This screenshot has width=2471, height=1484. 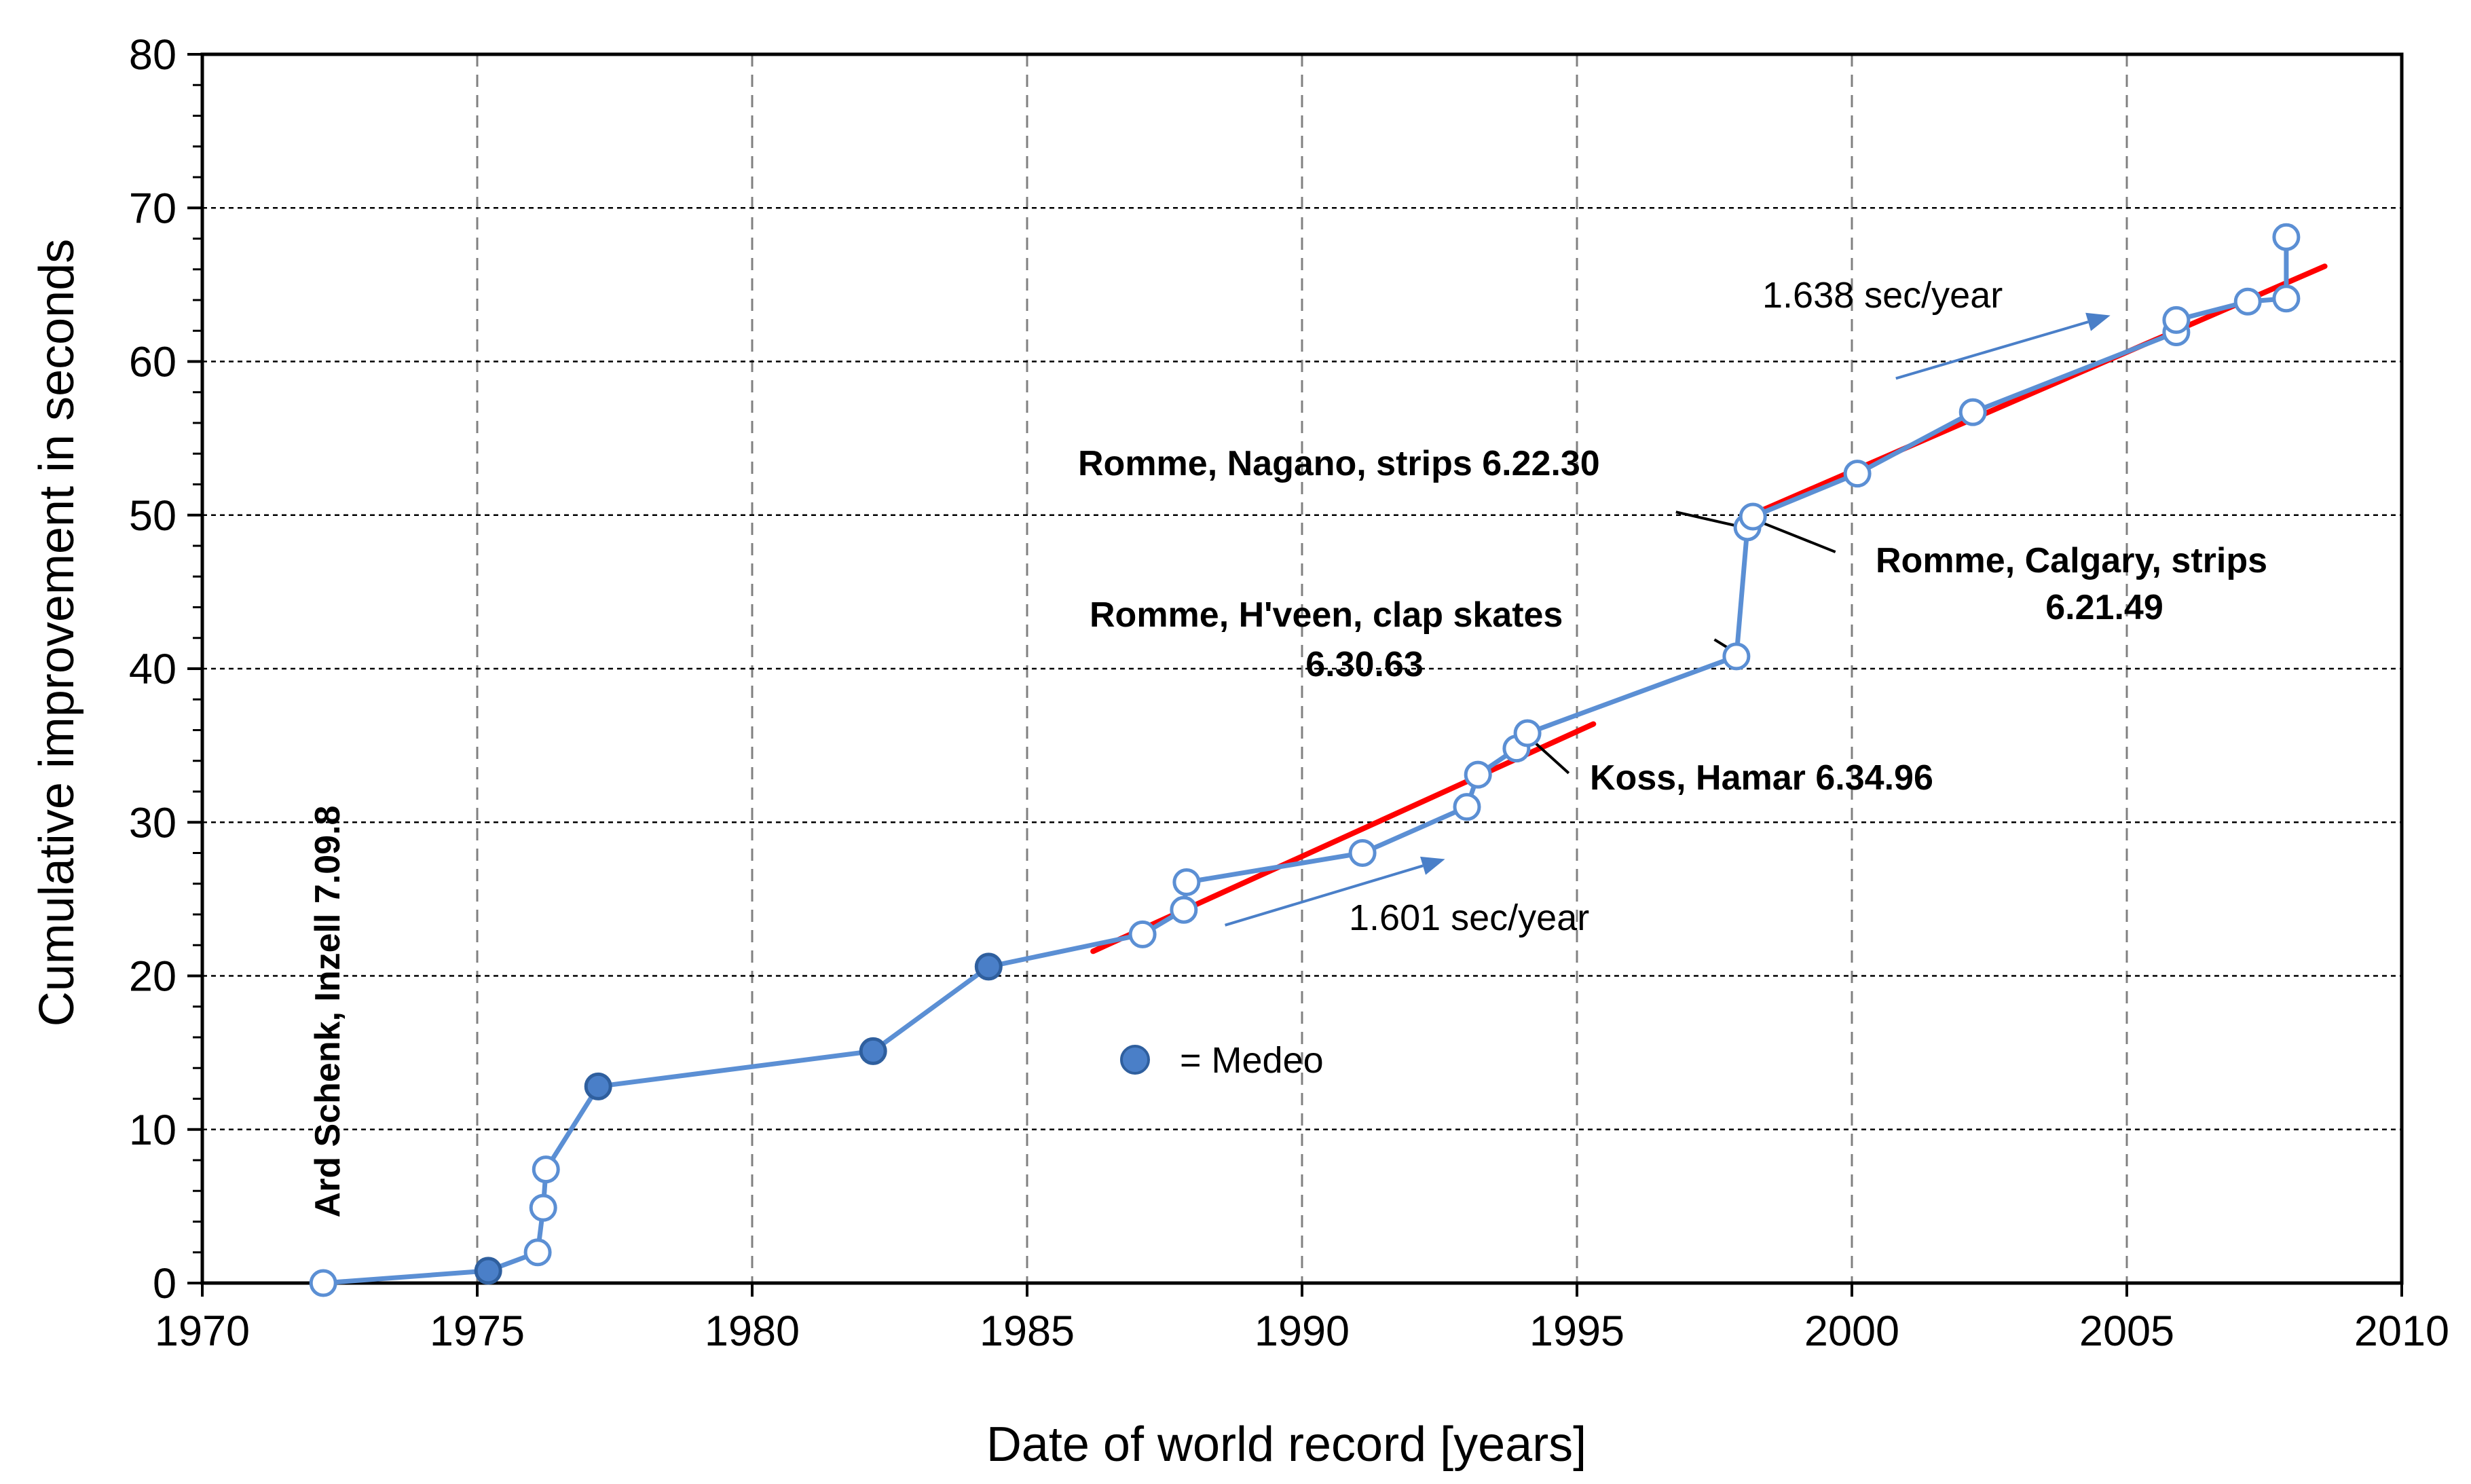 I want to click on y-tick-label: 10, so click(x=152, y=1130).